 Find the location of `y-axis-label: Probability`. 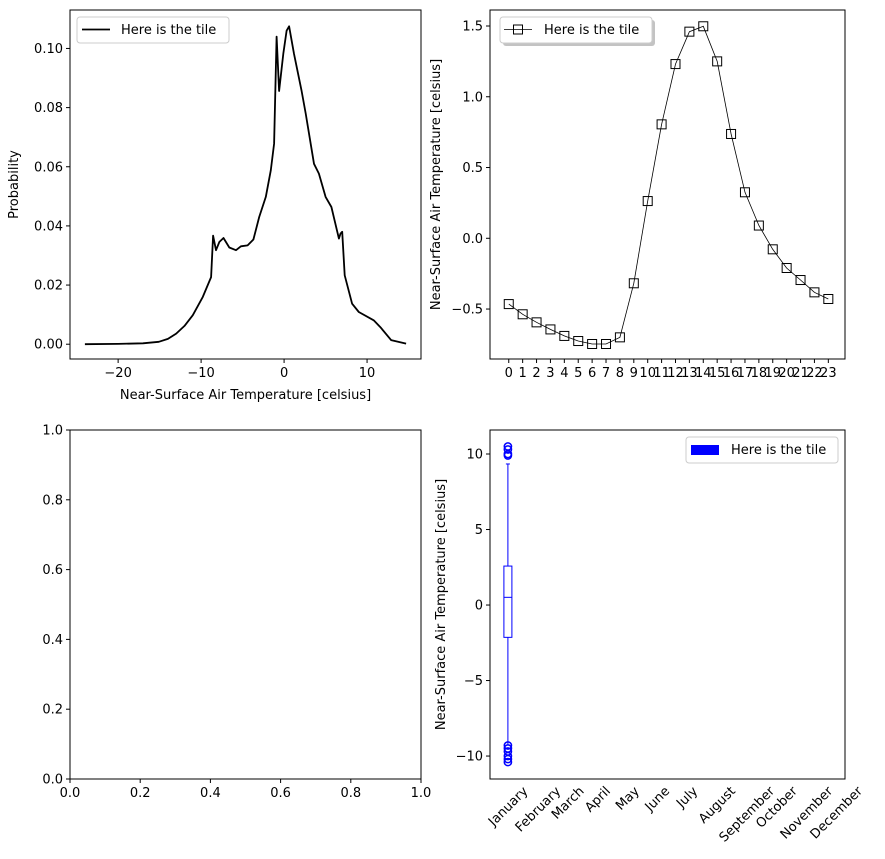

y-axis-label: Probability is located at coordinates (14, 184).